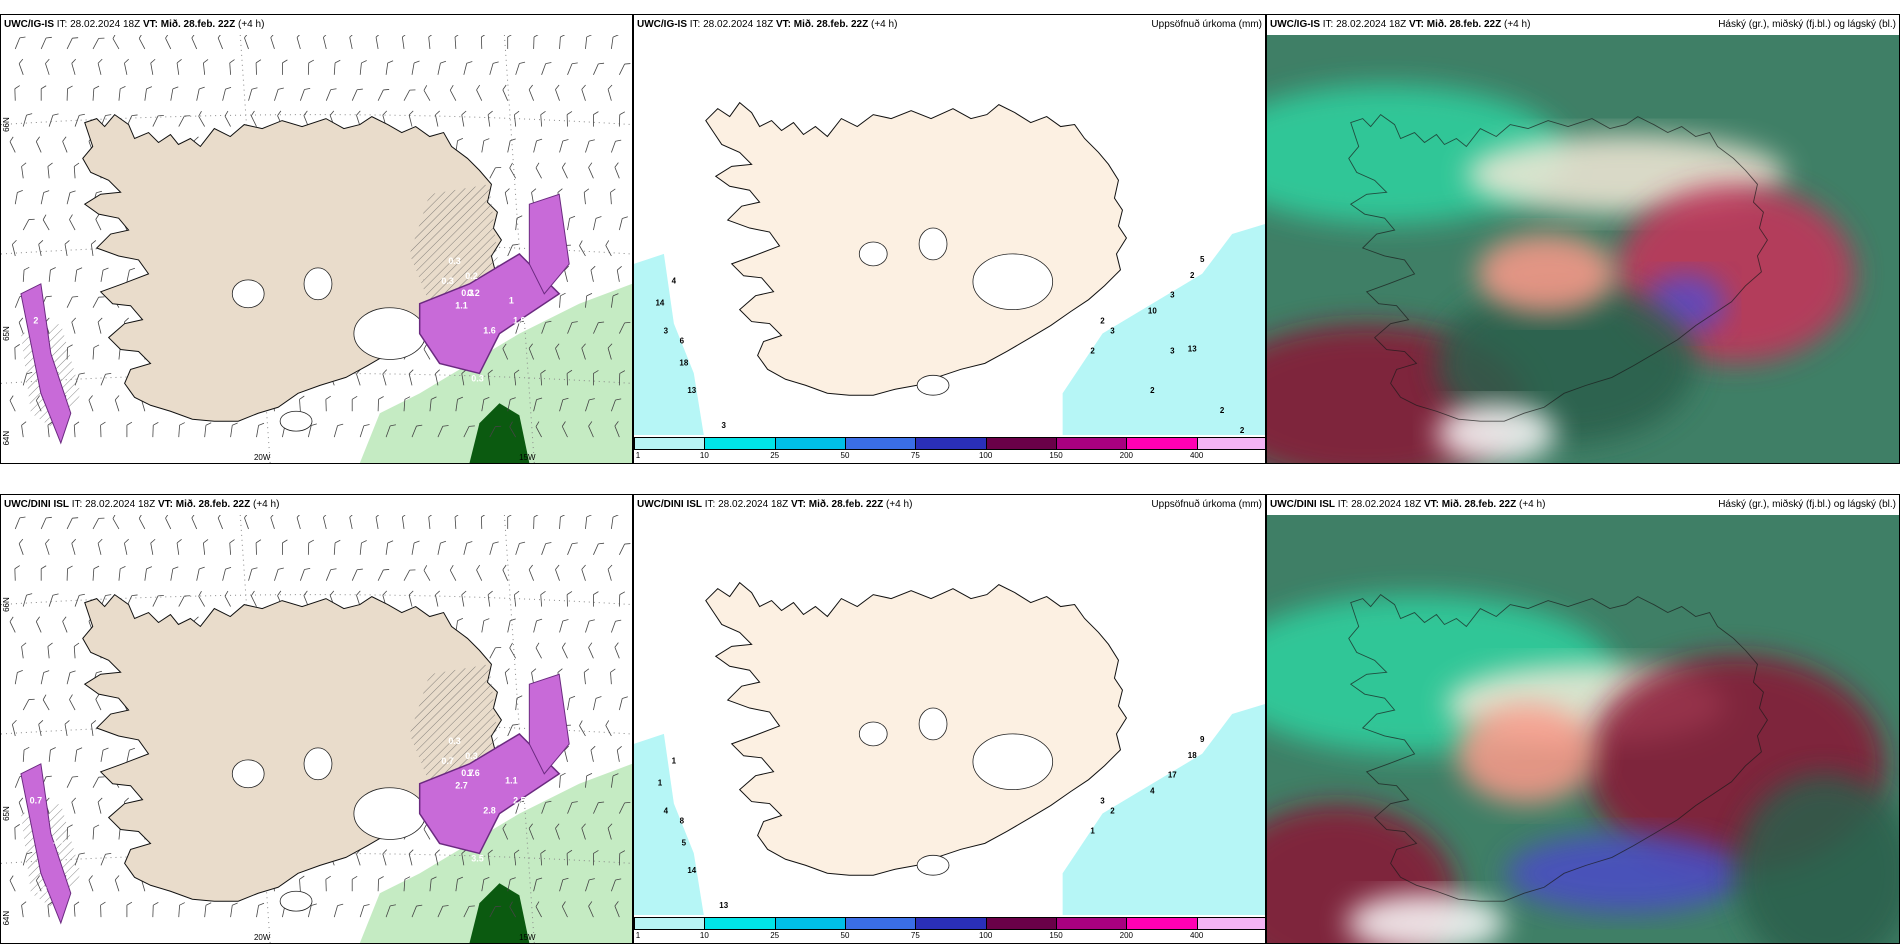 This screenshot has width=1900, height=950. Describe the element at coordinates (1583, 729) in the screenshot. I see `cloud-map` at that location.